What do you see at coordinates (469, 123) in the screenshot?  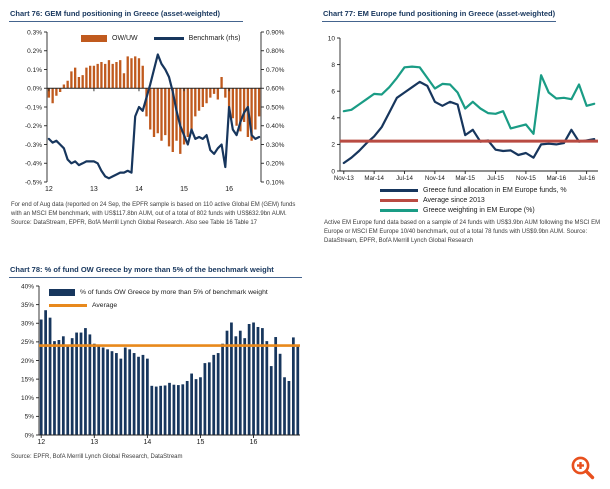 I see `greece-fund-allocation-in-em-europe-funds-line` at bounding box center [469, 123].